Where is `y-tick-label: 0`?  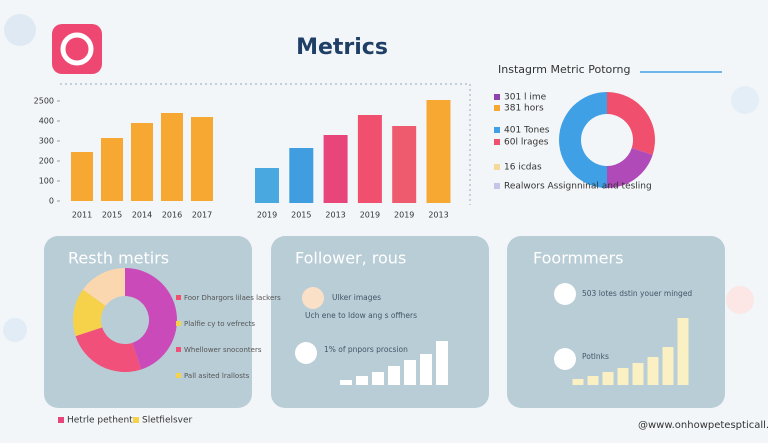
y-tick-label: 0 is located at coordinates (51, 201).